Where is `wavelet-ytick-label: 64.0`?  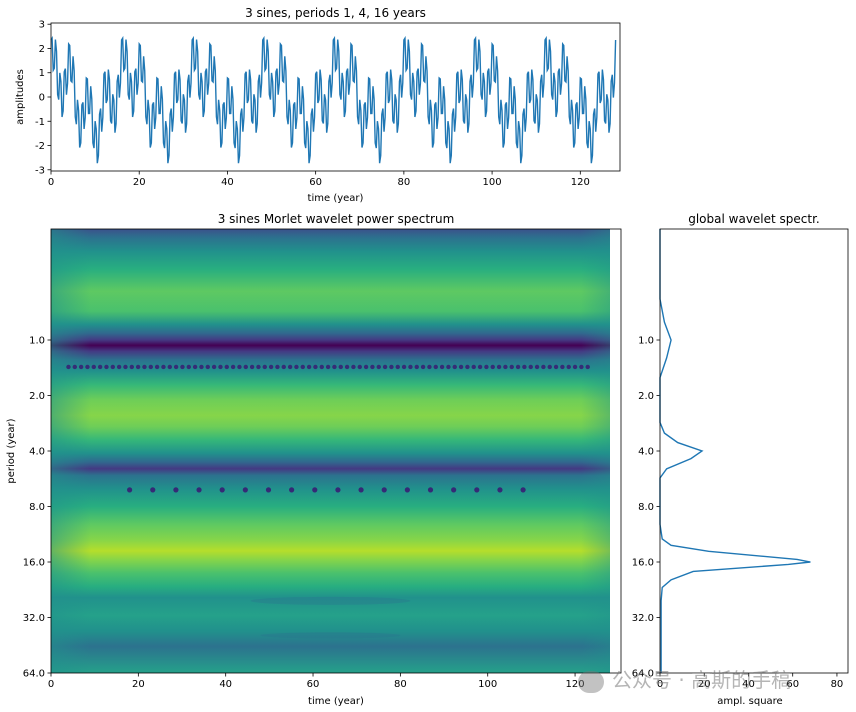 wavelet-ytick-label: 64.0 is located at coordinates (34, 674).